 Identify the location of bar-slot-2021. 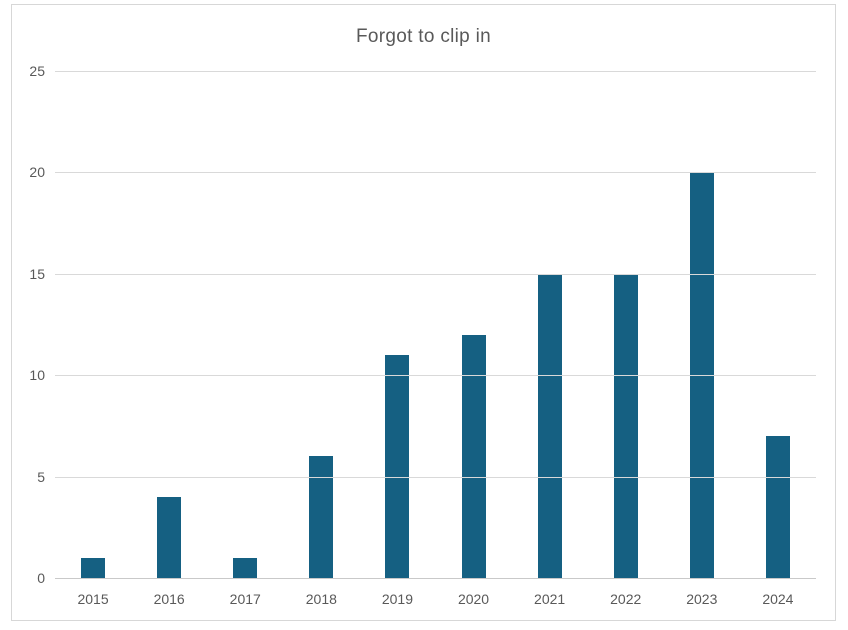
(550, 324).